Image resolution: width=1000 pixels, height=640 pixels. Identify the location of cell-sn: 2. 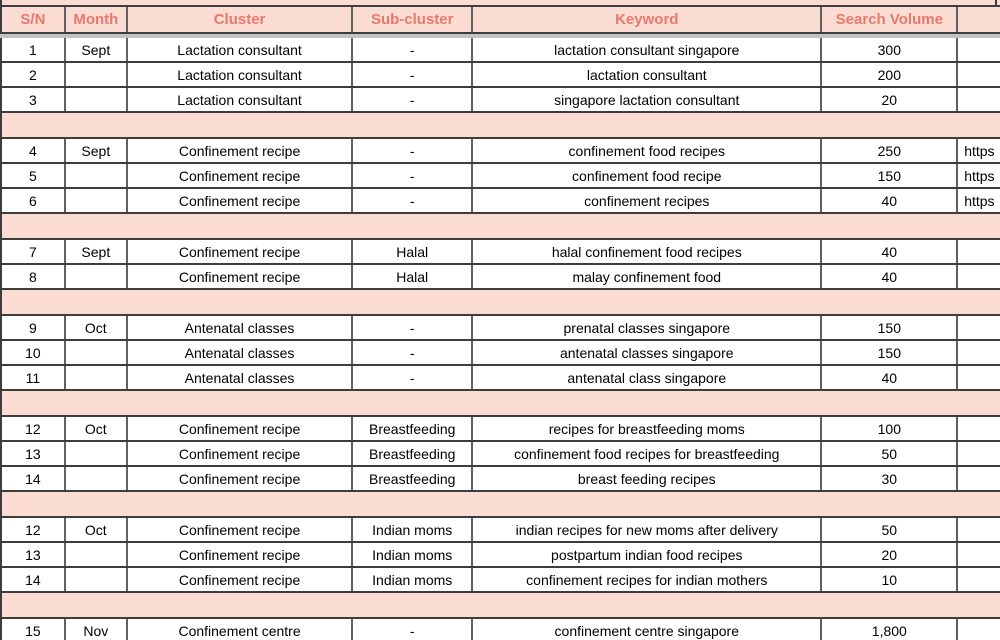
(34, 74).